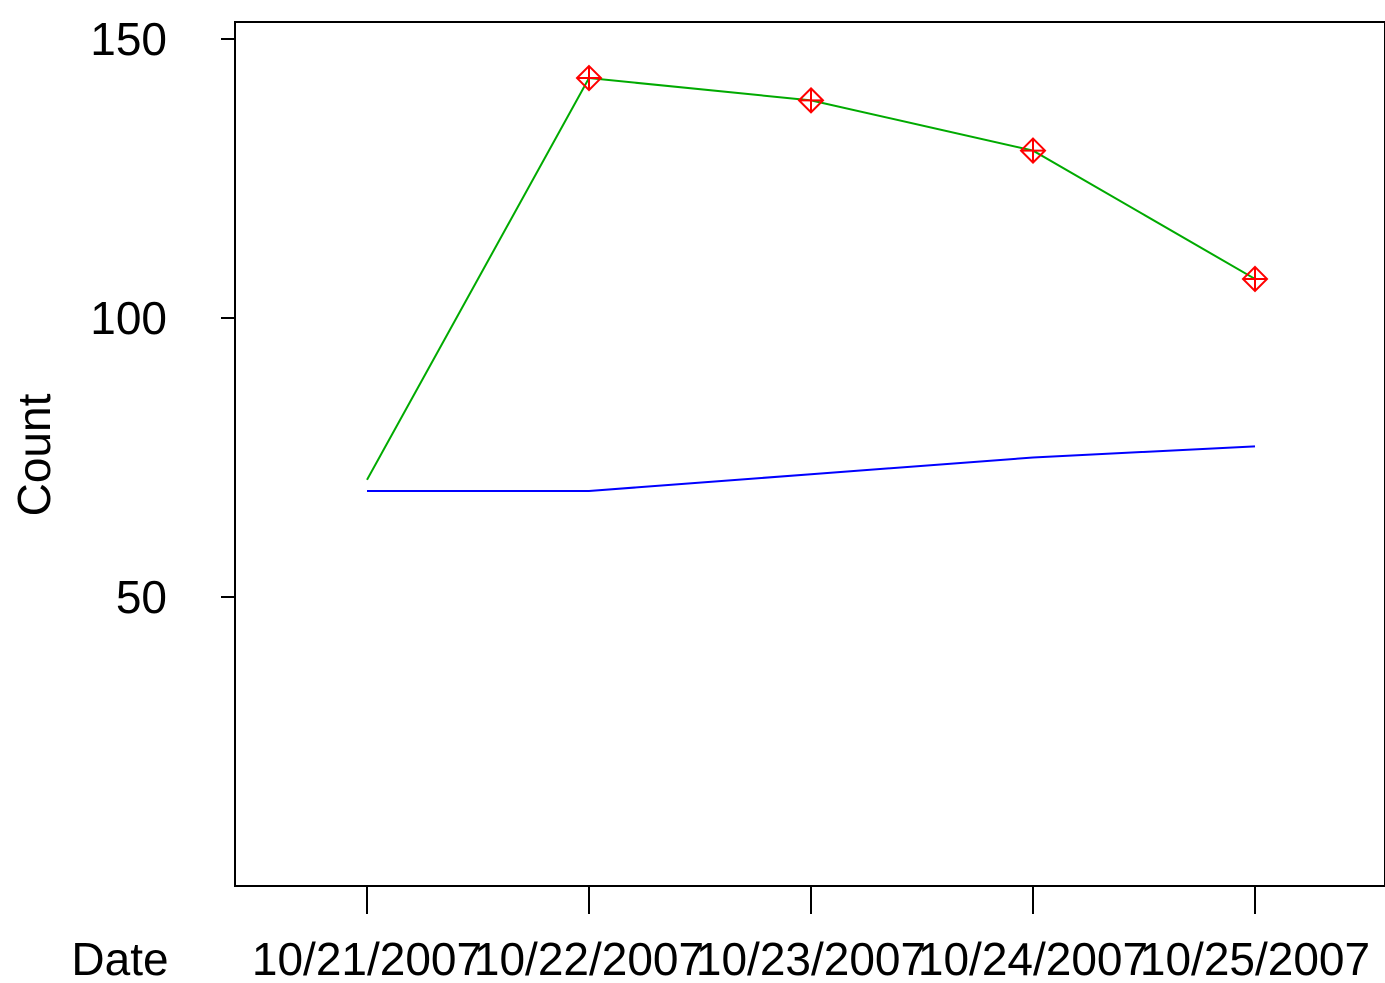  I want to click on x-axis-title: Date, so click(119, 958).